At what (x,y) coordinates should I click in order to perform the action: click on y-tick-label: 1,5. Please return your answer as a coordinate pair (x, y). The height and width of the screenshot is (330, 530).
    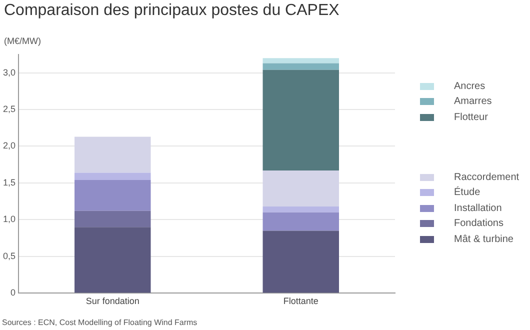
    Looking at the image, I should click on (9, 182).